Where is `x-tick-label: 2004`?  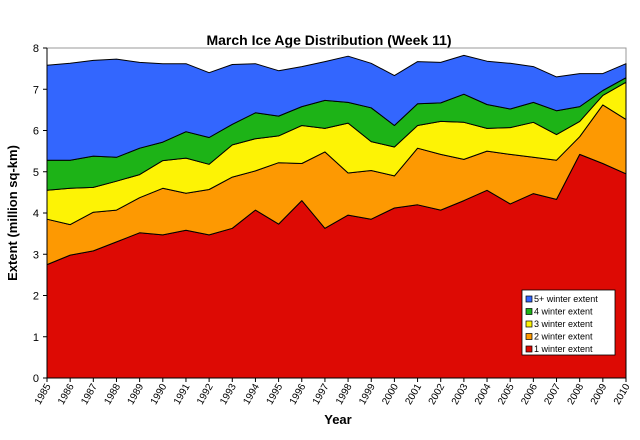
x-tick-label: 2004 is located at coordinates (483, 394).